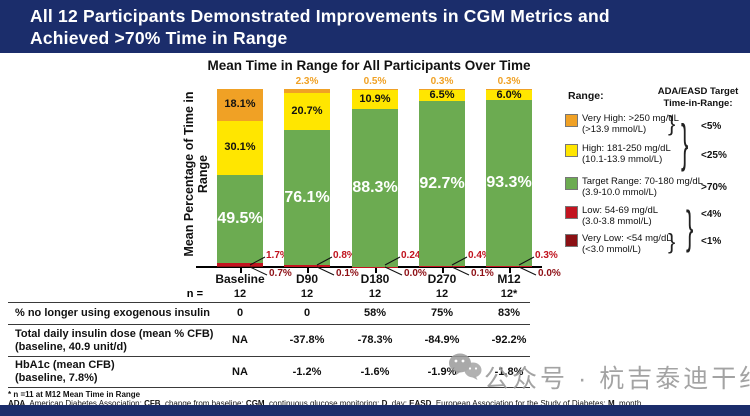  I want to click on legend-label-3-line2: (3.0-3.8 mmol/L), so click(617, 221).